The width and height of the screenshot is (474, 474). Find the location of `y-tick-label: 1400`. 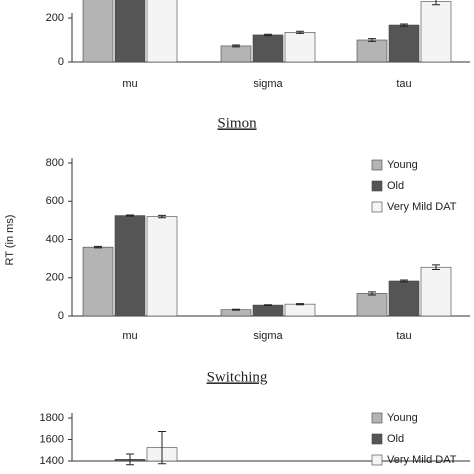

y-tick-label: 1400 is located at coordinates (52, 461).